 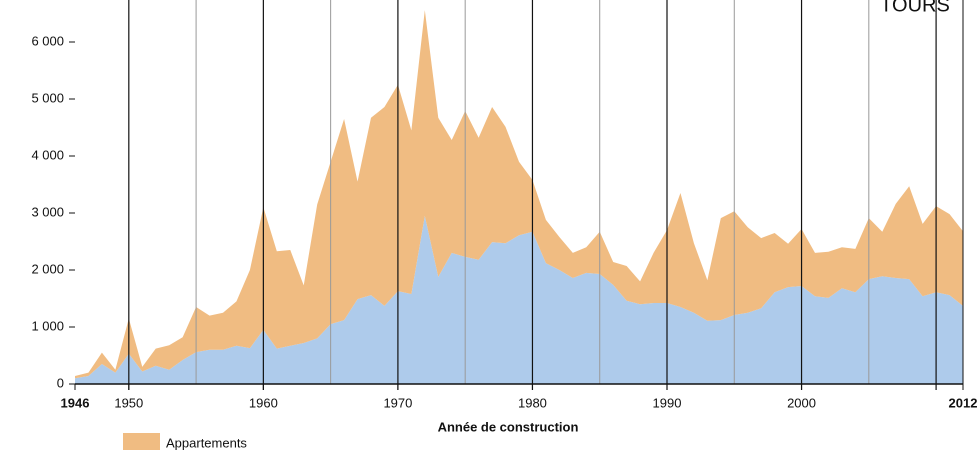 What do you see at coordinates (963, 402) in the screenshot?
I see `x-tick-label: 2012` at bounding box center [963, 402].